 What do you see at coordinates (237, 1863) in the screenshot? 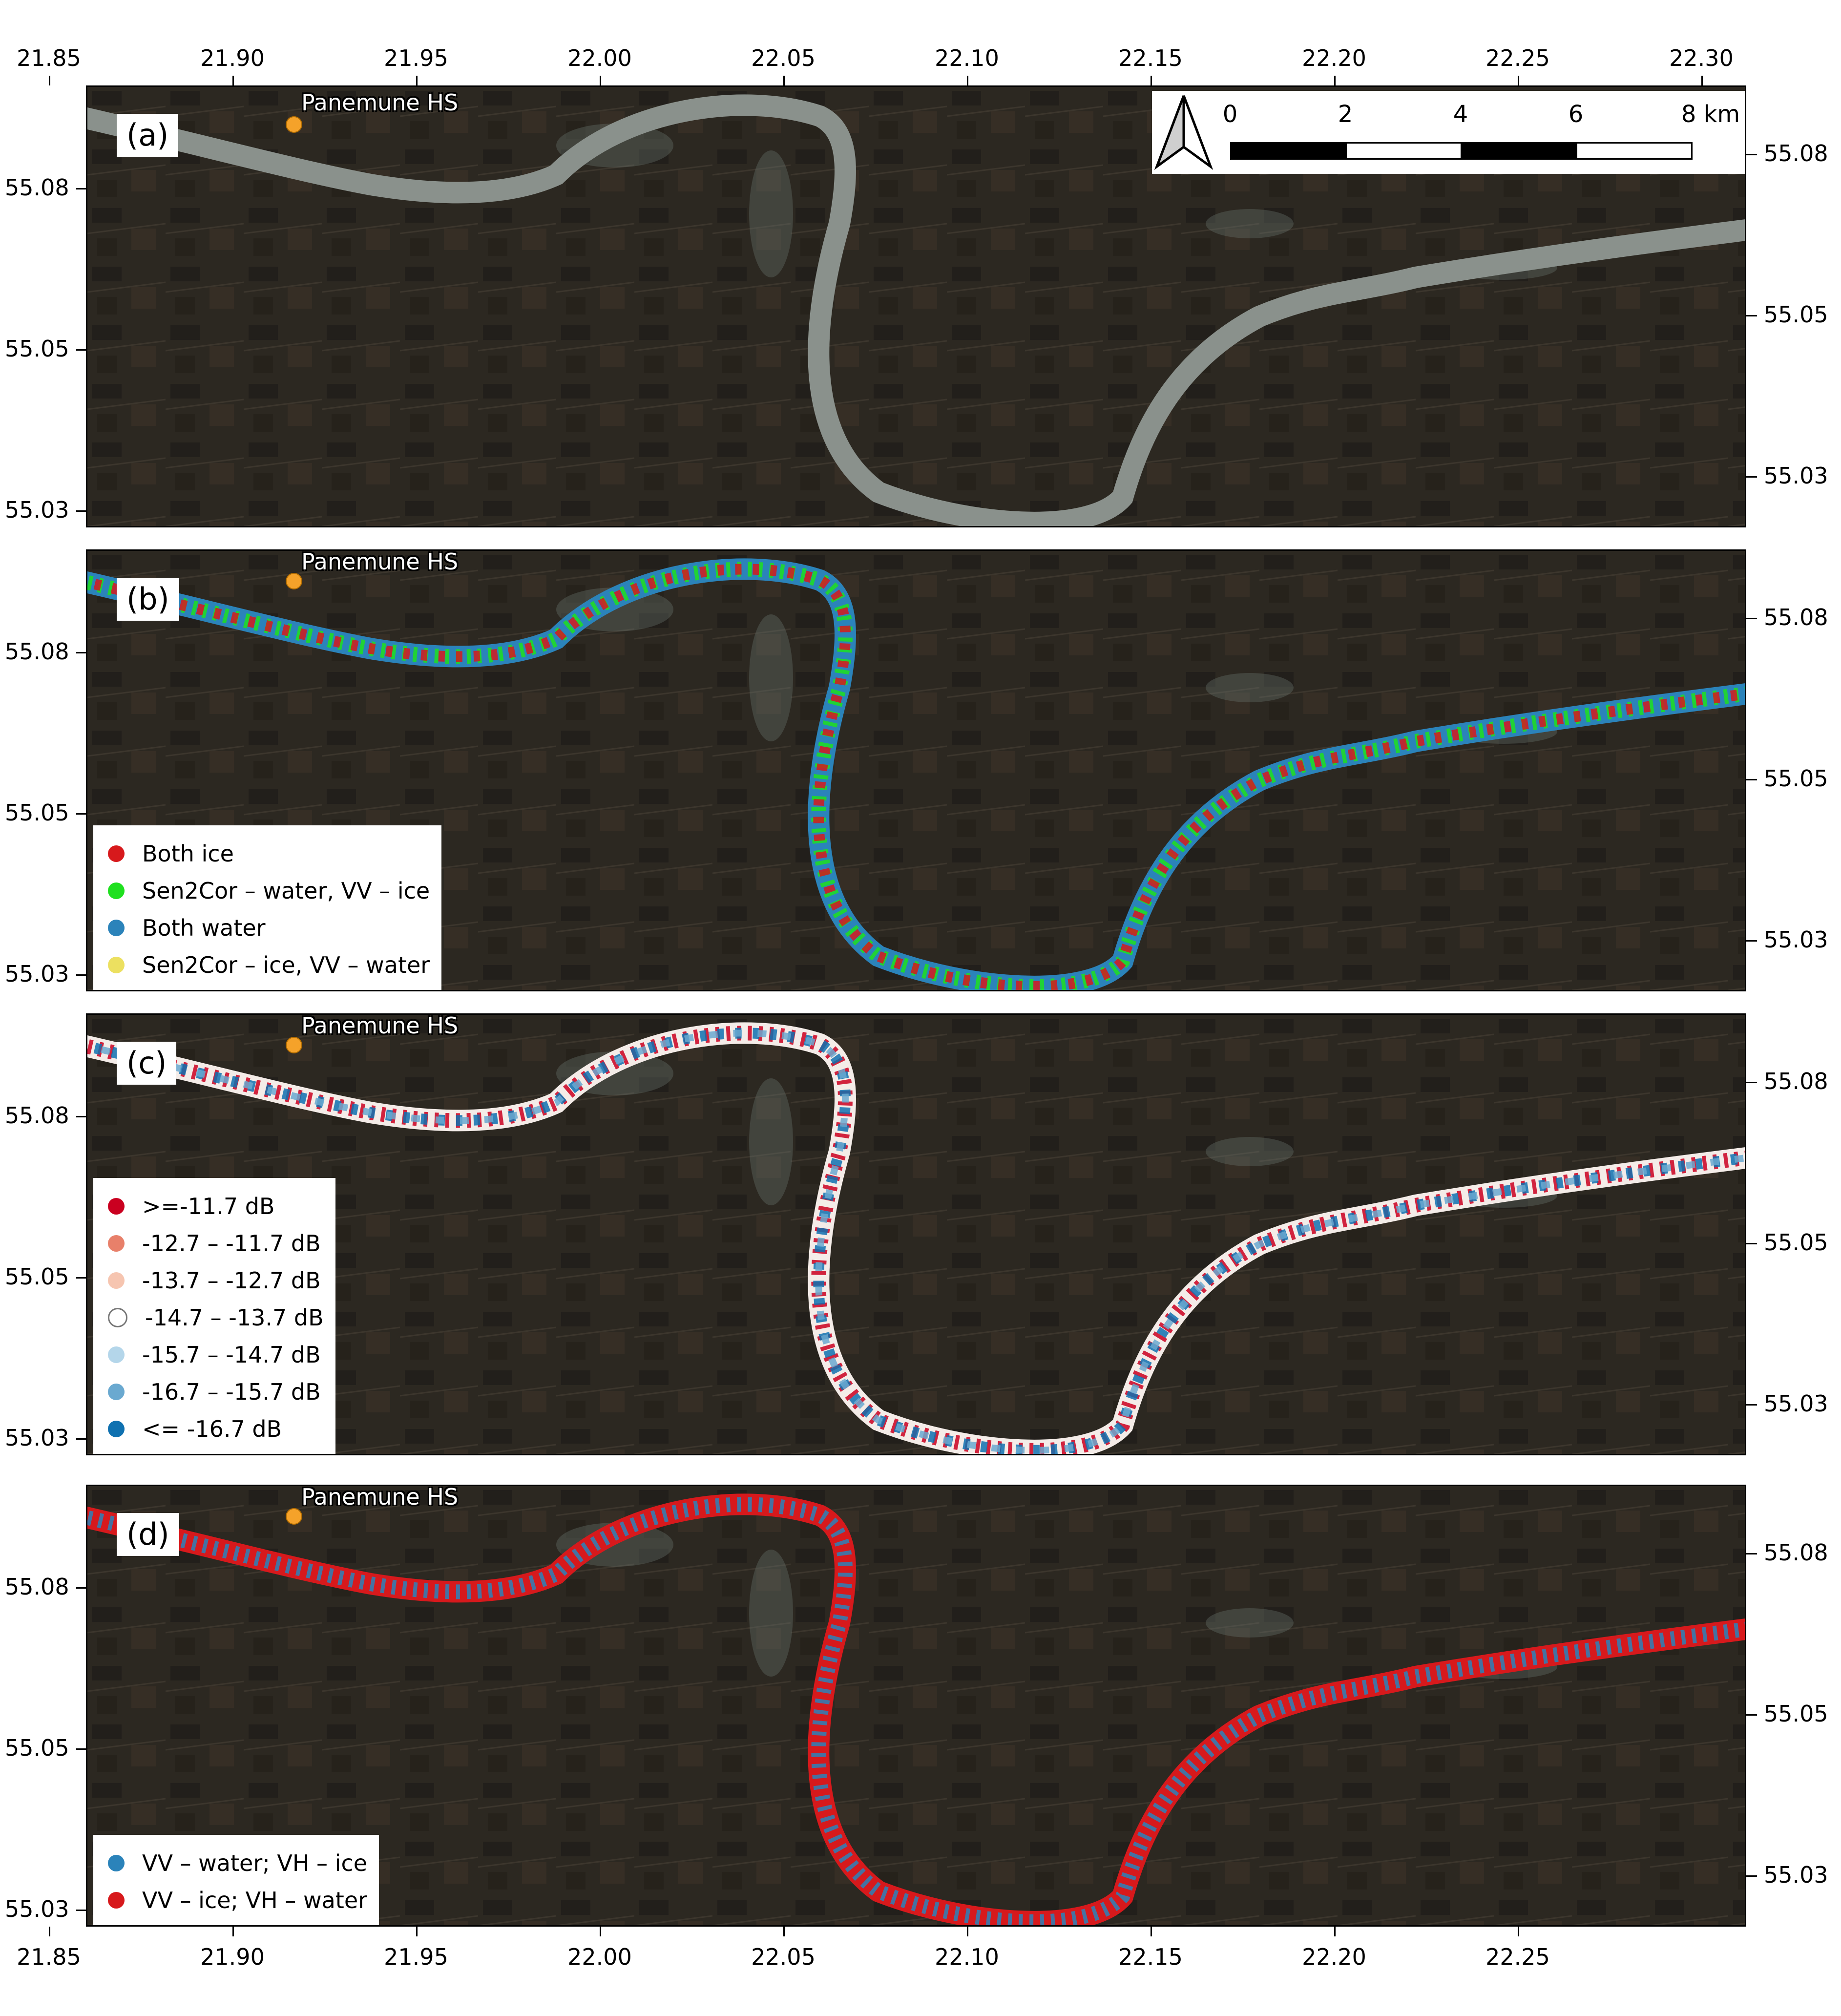
I see `legend-item: VV – water; VH – ice` at bounding box center [237, 1863].